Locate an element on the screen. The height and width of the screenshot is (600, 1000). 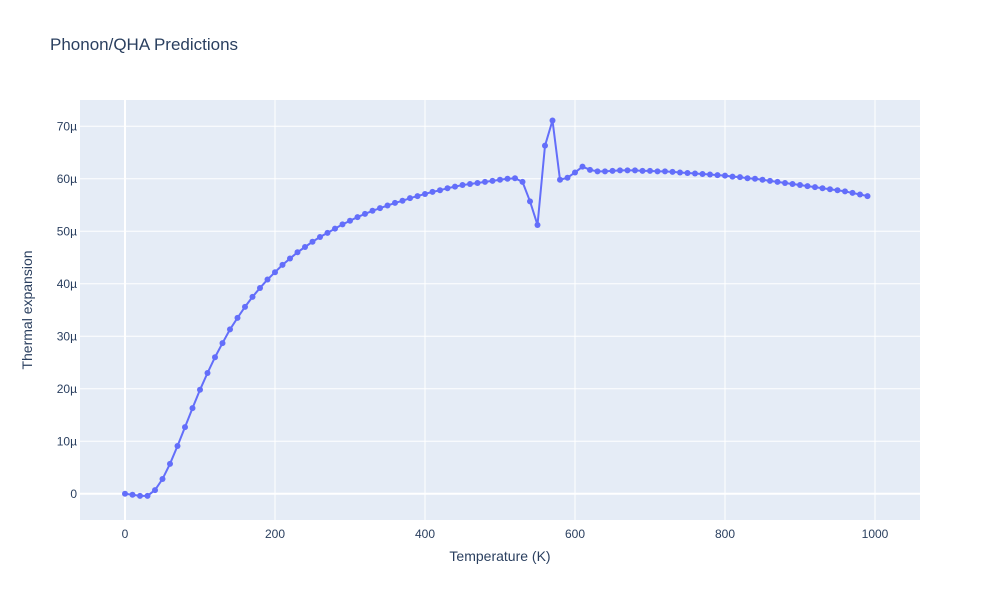
x-tick-label: 800 is located at coordinates (725, 534).